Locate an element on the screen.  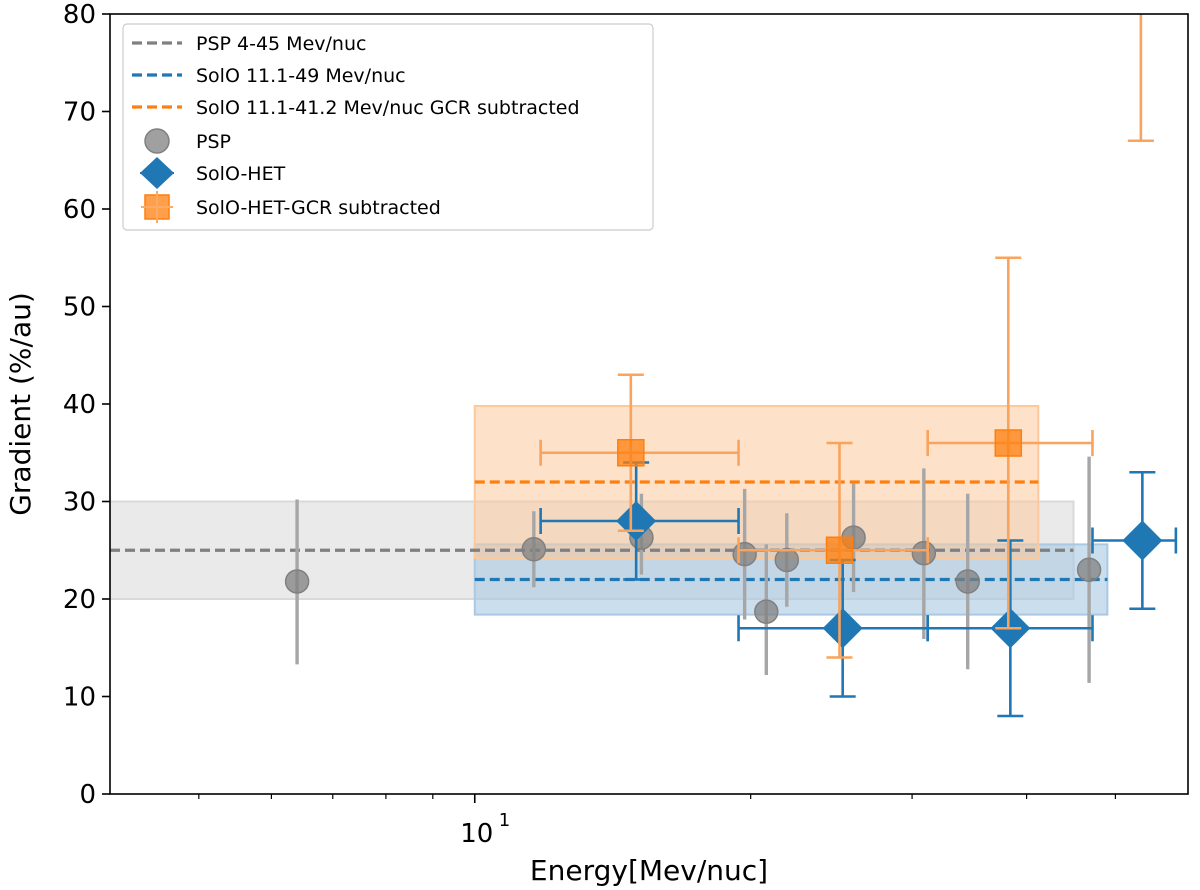
y-tick-label: 80 is located at coordinates (79, 15).